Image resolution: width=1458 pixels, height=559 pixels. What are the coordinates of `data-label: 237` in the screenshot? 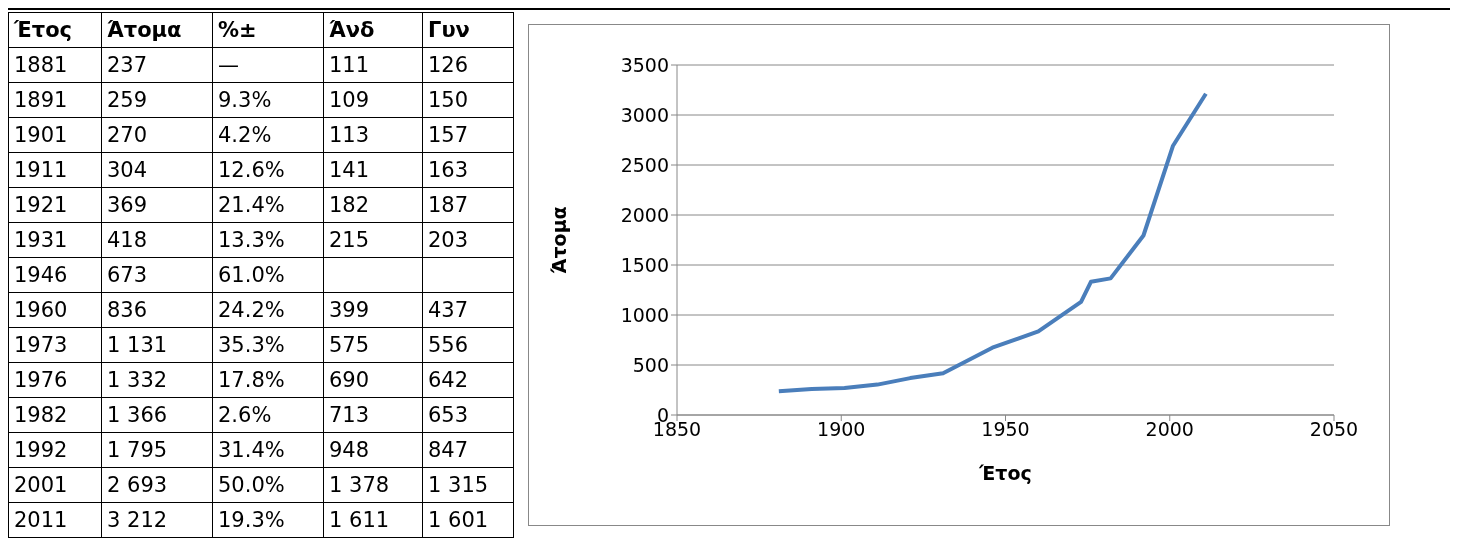 It's located at (157, 65).